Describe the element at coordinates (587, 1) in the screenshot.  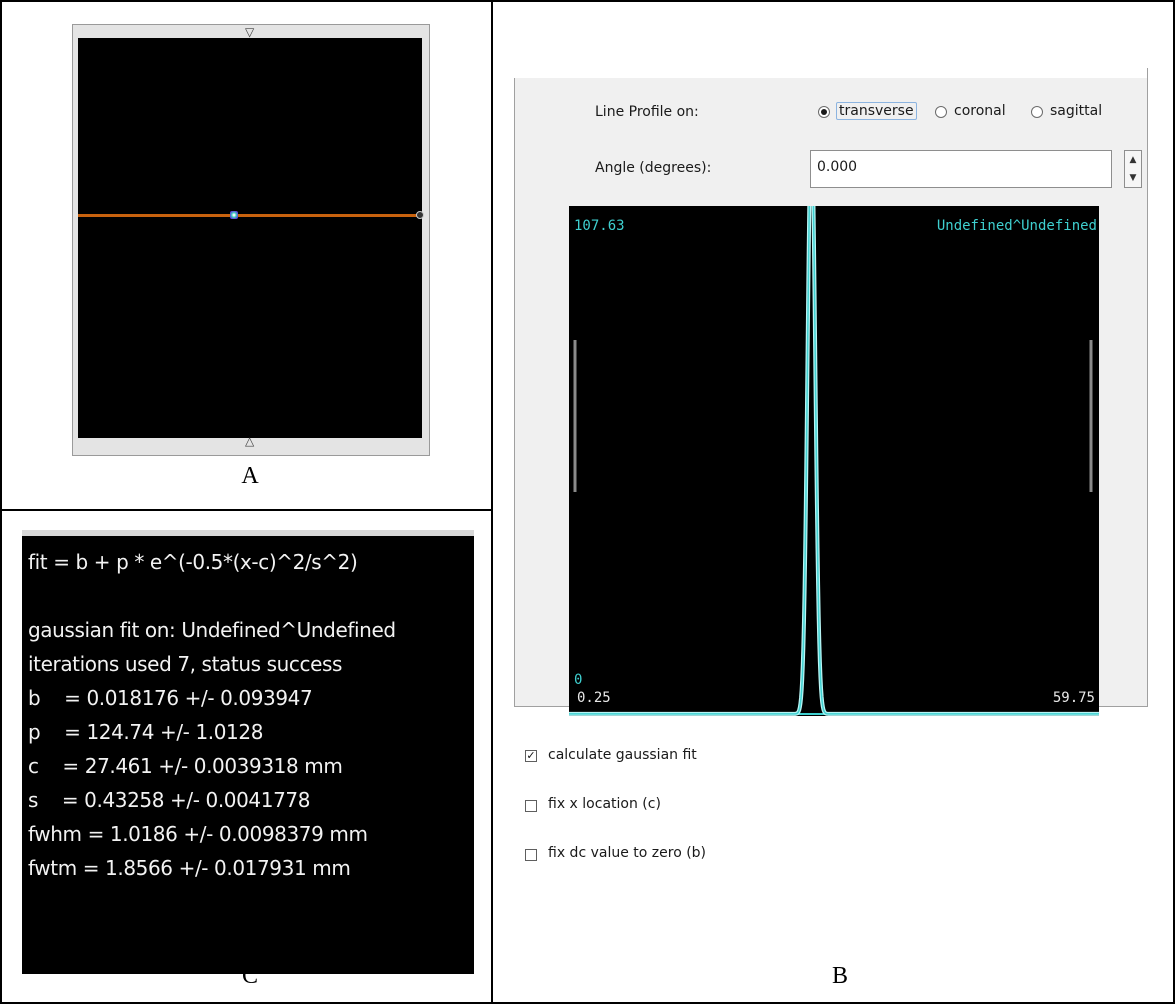
I see `figure-border-top` at that location.